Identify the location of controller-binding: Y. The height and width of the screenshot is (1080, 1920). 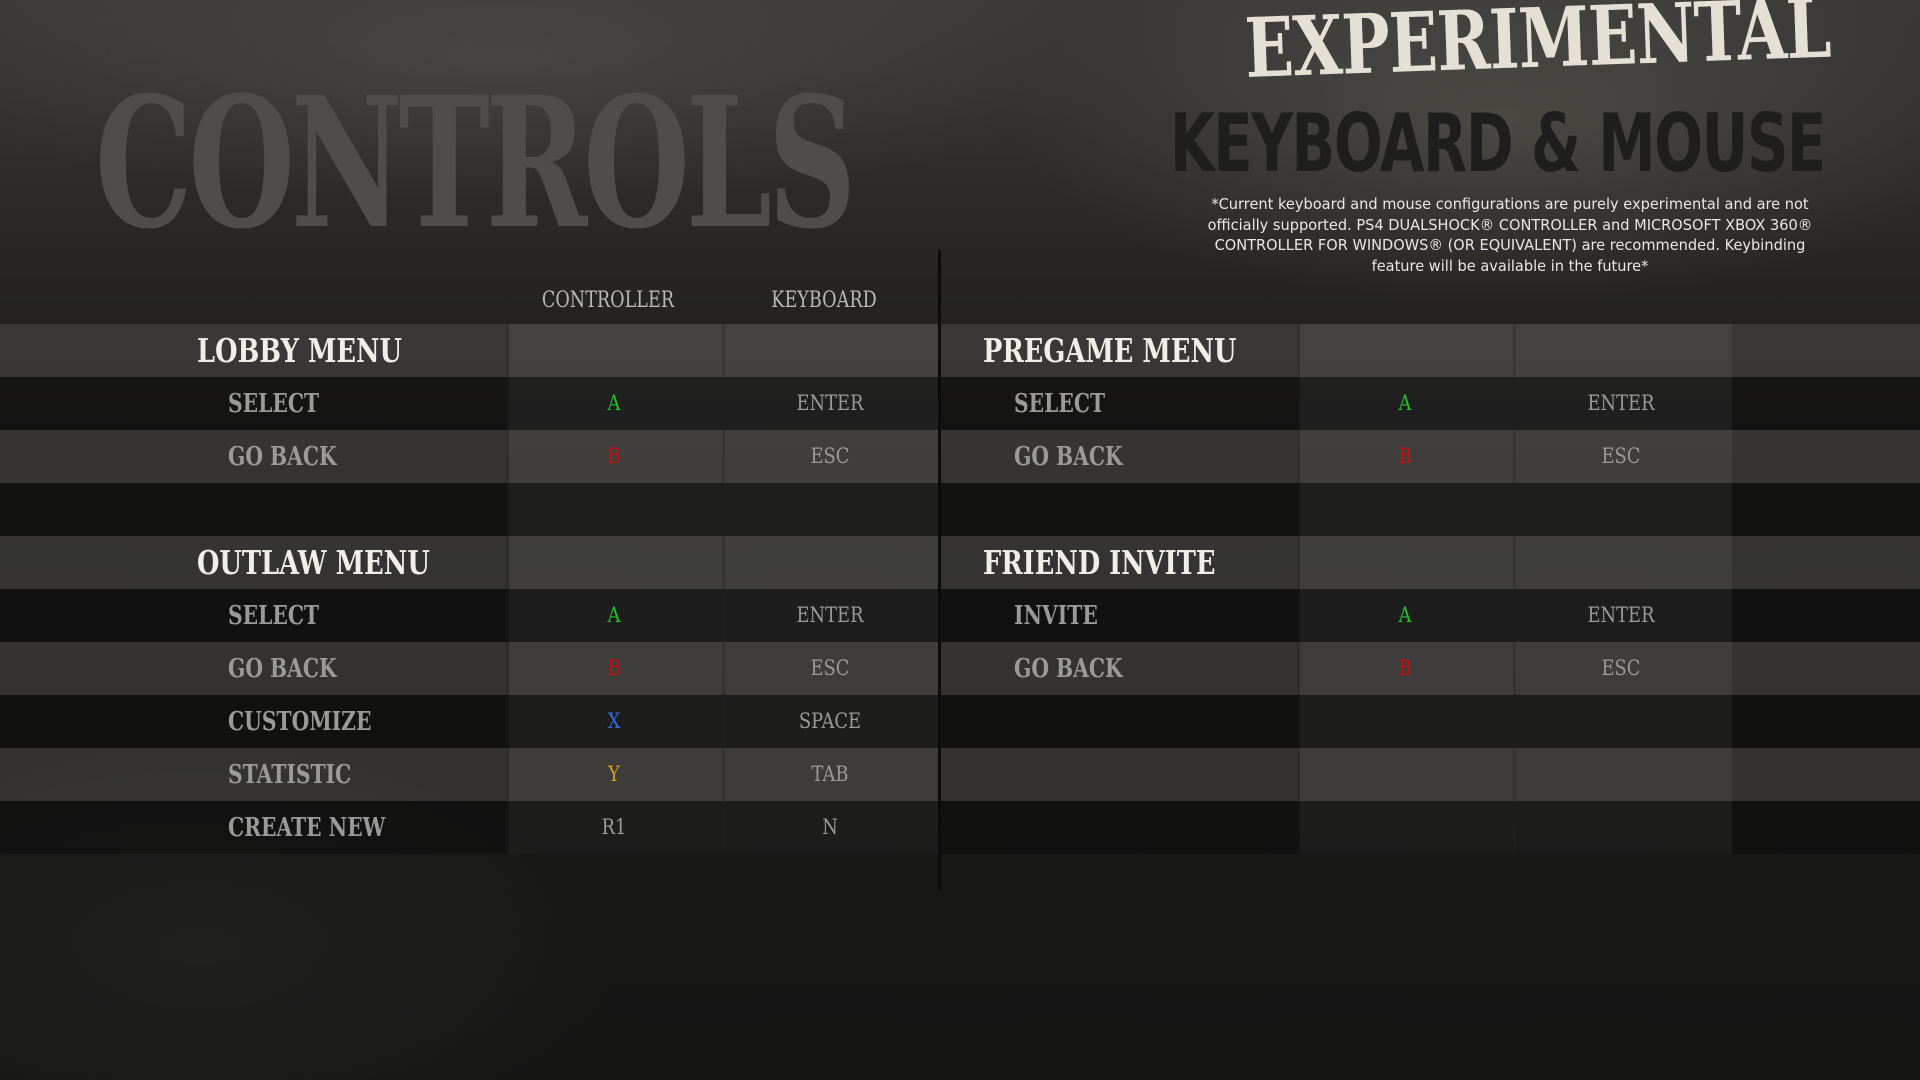
(614, 774).